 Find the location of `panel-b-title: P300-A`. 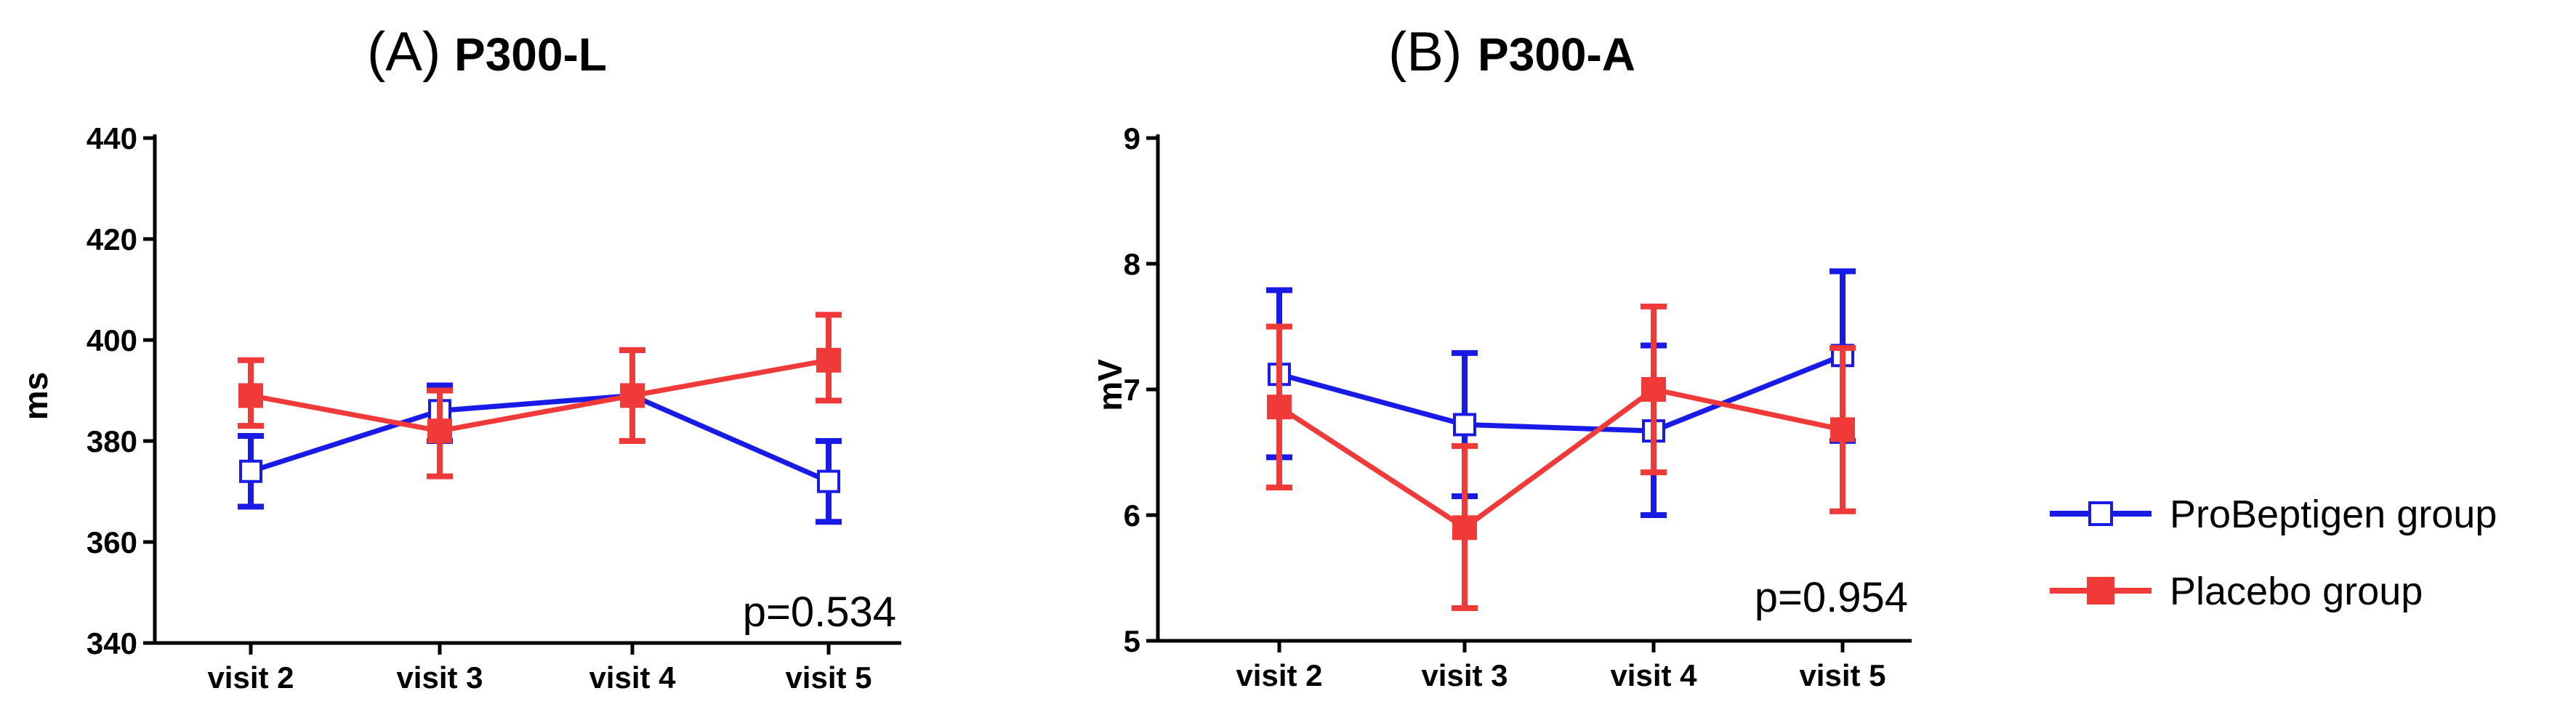

panel-b-title: P300-A is located at coordinates (1556, 54).